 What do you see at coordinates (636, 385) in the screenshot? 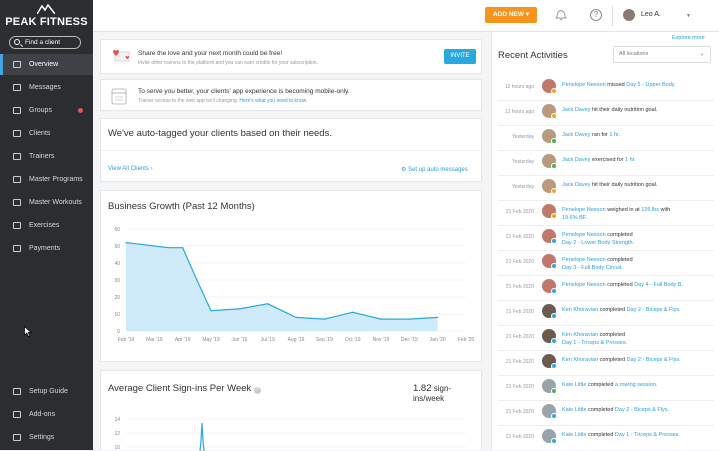
I see `activity-target-link: a rowing session.` at bounding box center [636, 385].